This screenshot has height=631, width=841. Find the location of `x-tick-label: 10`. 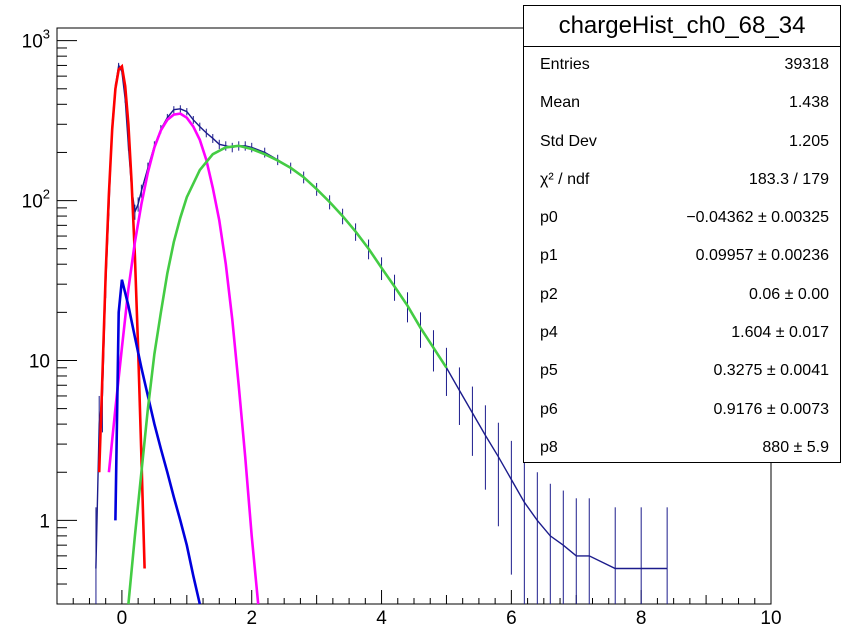

x-tick-label: 10 is located at coordinates (770, 618).